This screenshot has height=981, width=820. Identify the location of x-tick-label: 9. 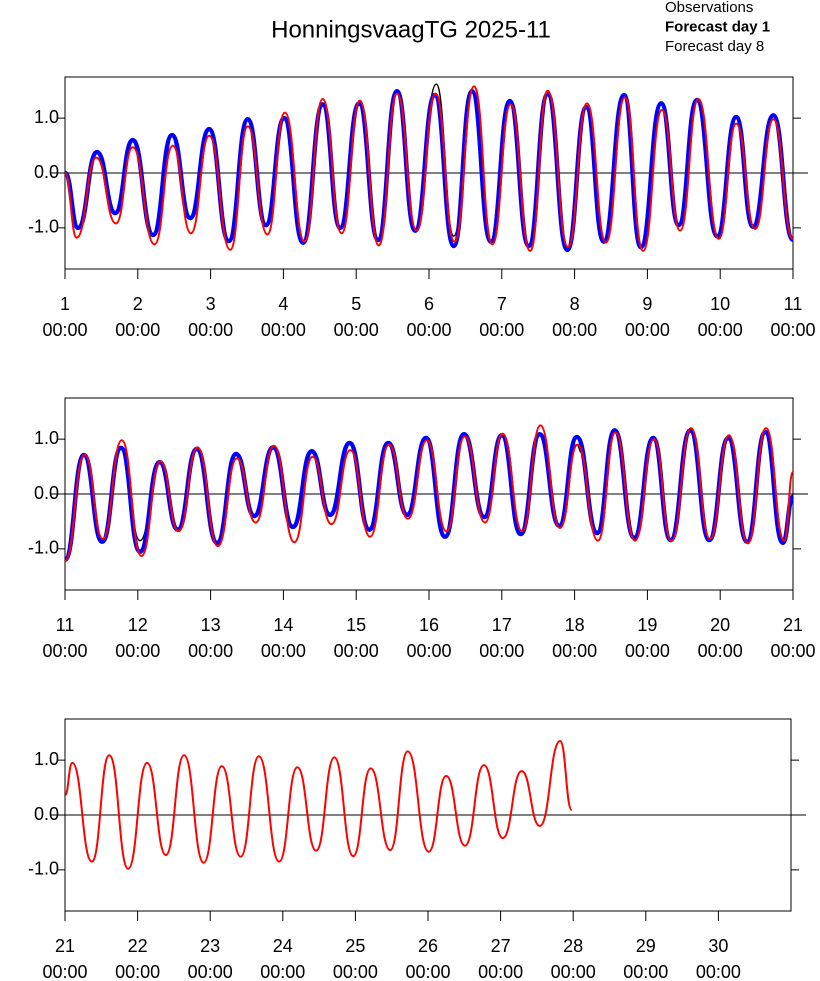
(647, 304).